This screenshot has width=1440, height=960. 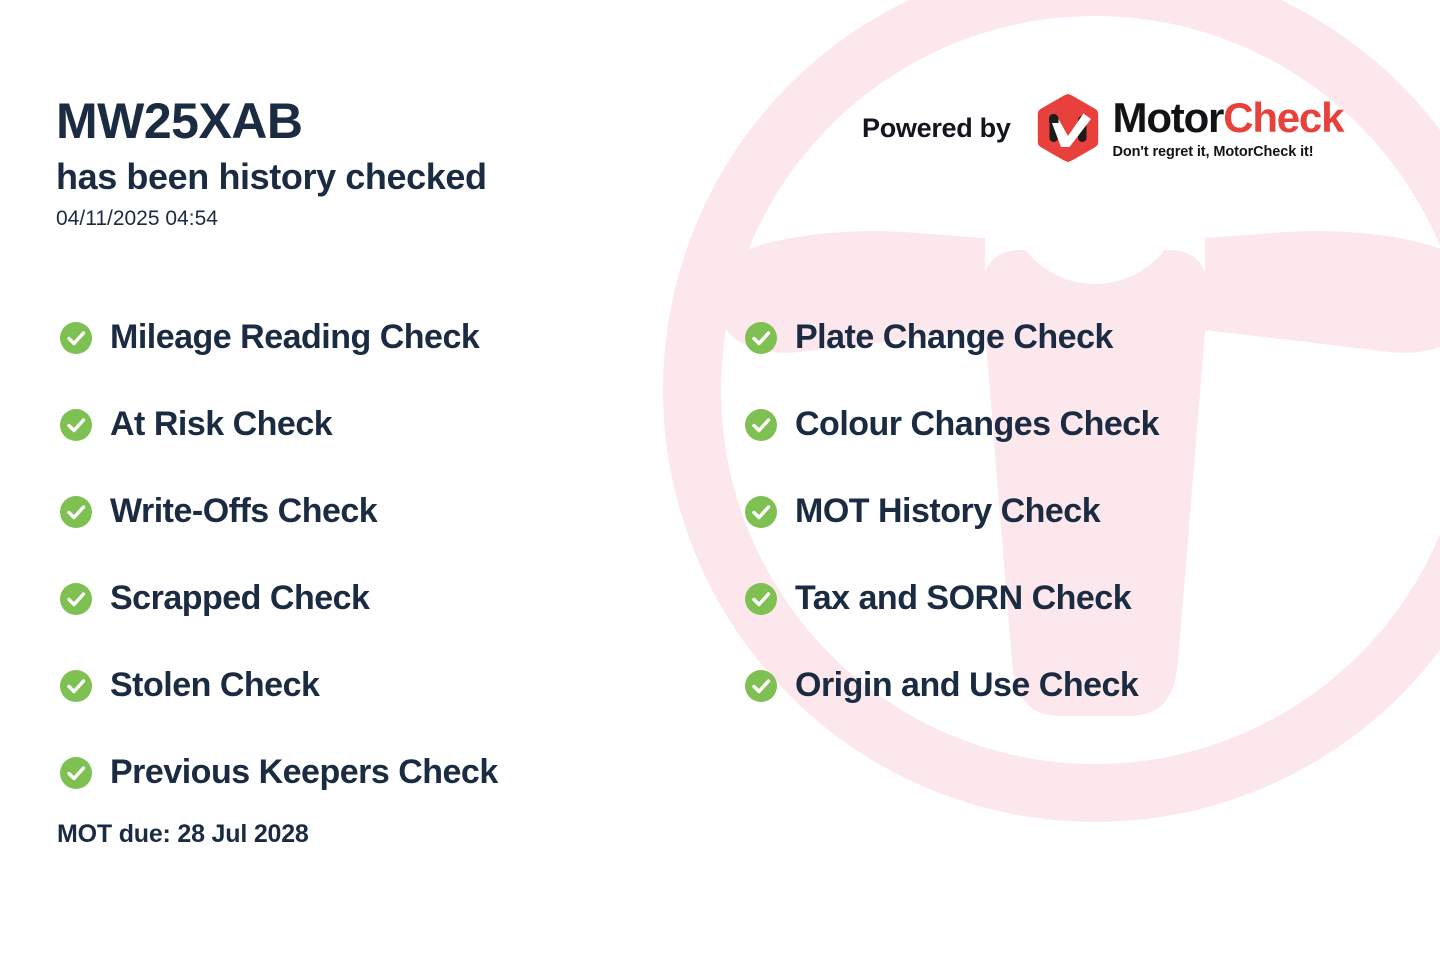 I want to click on check-item: Write-Offs Check, so click(x=279, y=511).